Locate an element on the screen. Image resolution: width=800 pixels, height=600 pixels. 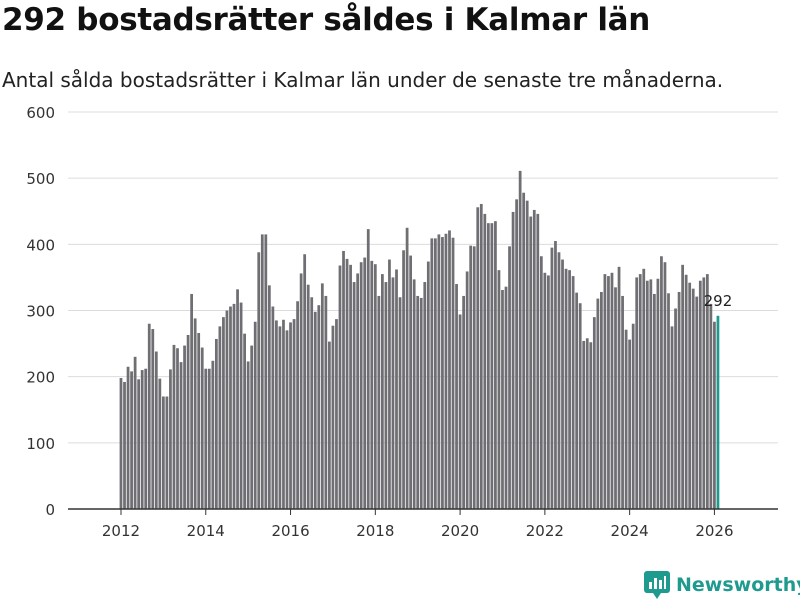
y-tick-label: 300 is located at coordinates (40, 312).